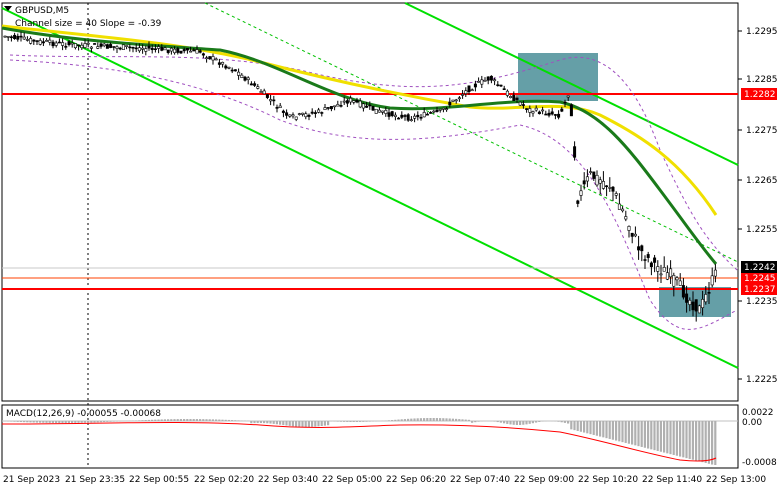  I want to click on time-tick: 22 Sep 03:40, so click(288, 480).